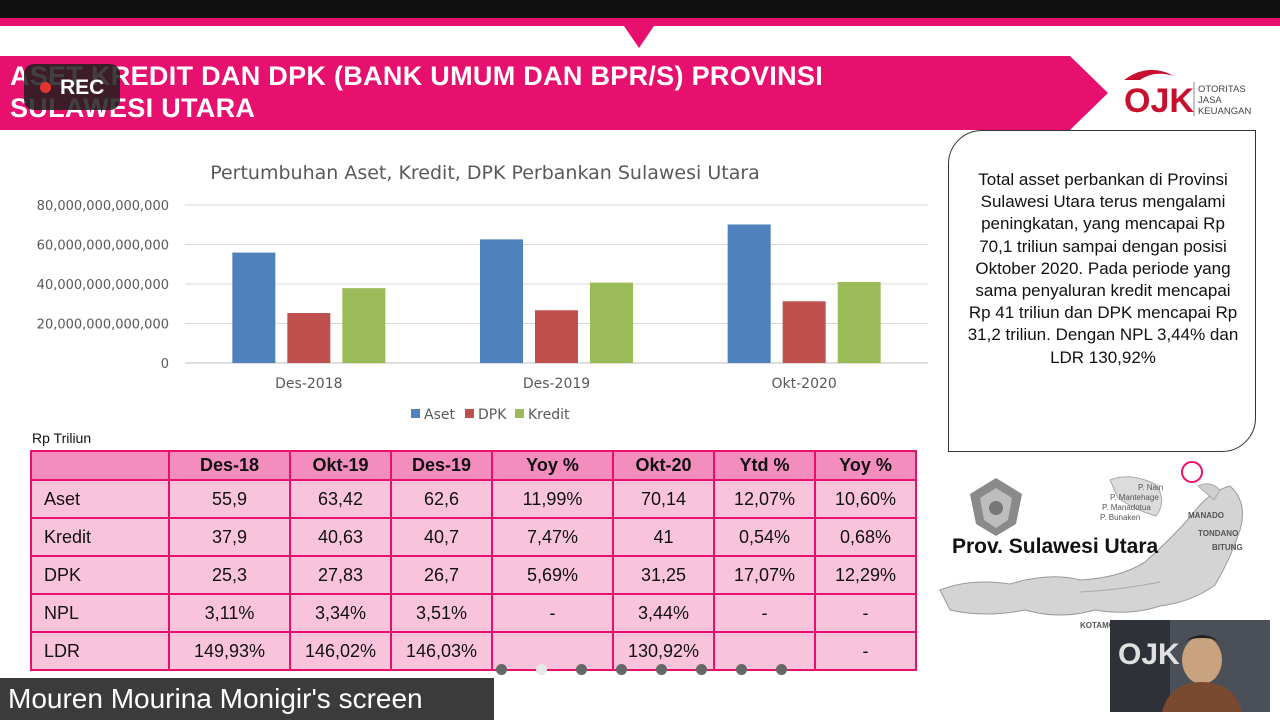  What do you see at coordinates (103, 206) in the screenshot?
I see `chart-y-tick-label: 80,000,000,000,000` at bounding box center [103, 206].